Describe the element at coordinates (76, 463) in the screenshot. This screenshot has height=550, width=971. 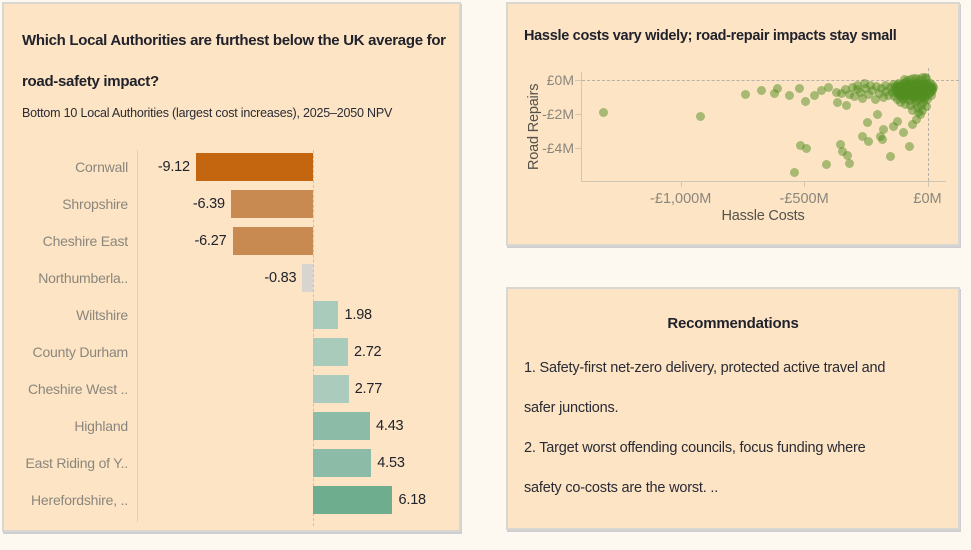
I see `bar-category-label: East Riding of Y..` at that location.